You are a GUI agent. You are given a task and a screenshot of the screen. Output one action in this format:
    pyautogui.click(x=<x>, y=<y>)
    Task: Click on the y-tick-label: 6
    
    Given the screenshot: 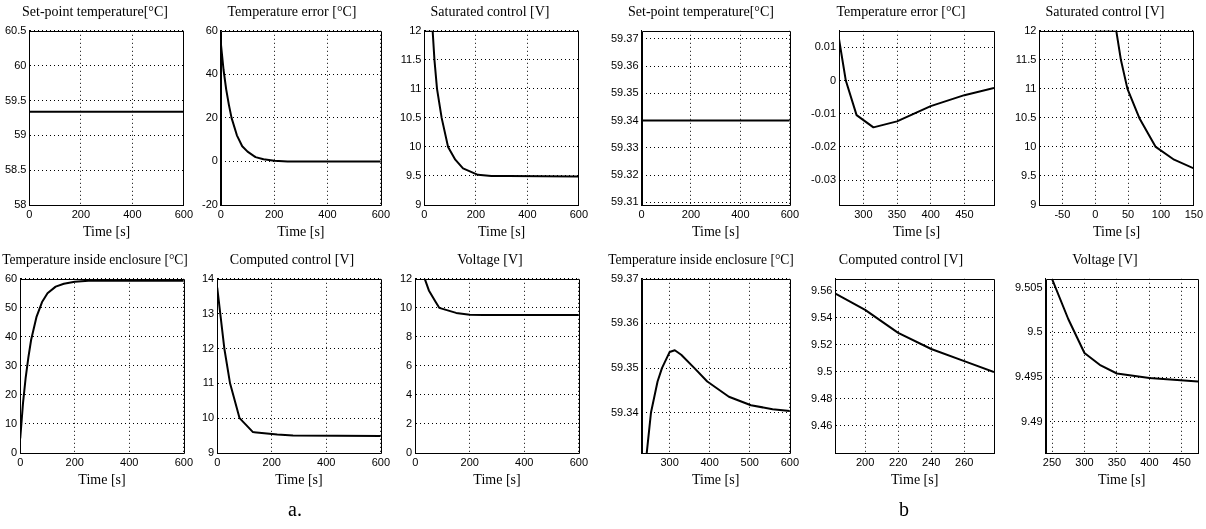 What is the action you would take?
    pyautogui.click(x=409, y=364)
    